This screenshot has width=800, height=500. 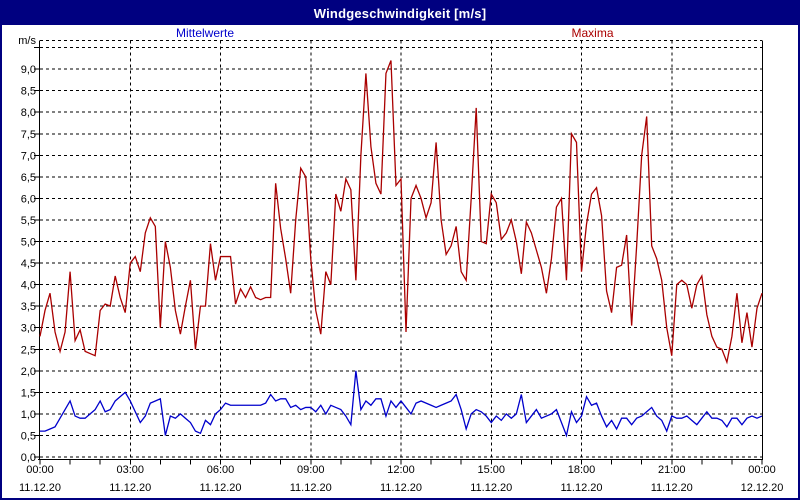 I want to click on y-tick-label: 3,5, so click(x=28, y=307).